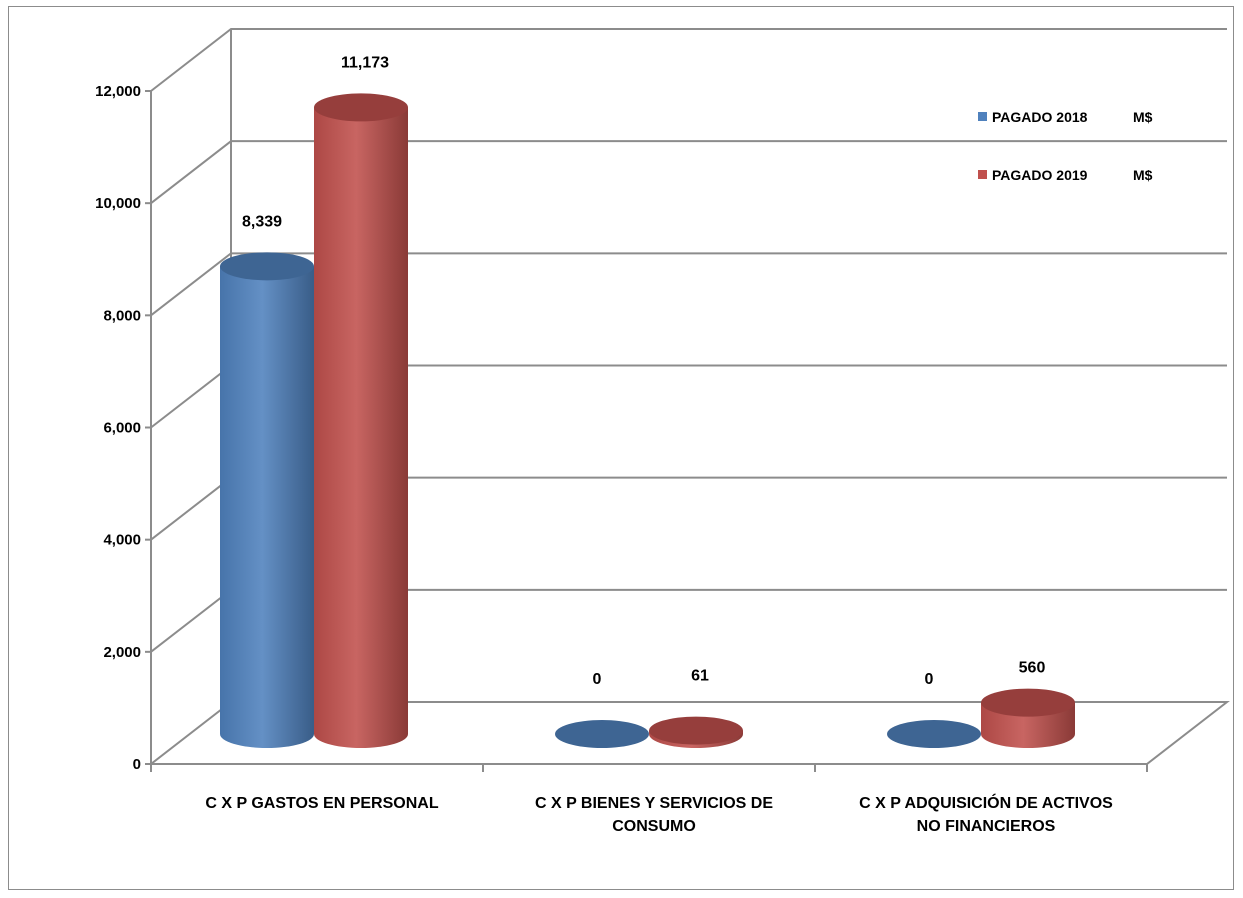 The width and height of the screenshot is (1243, 898). I want to click on y-tick-label: 4,000, so click(122, 540).